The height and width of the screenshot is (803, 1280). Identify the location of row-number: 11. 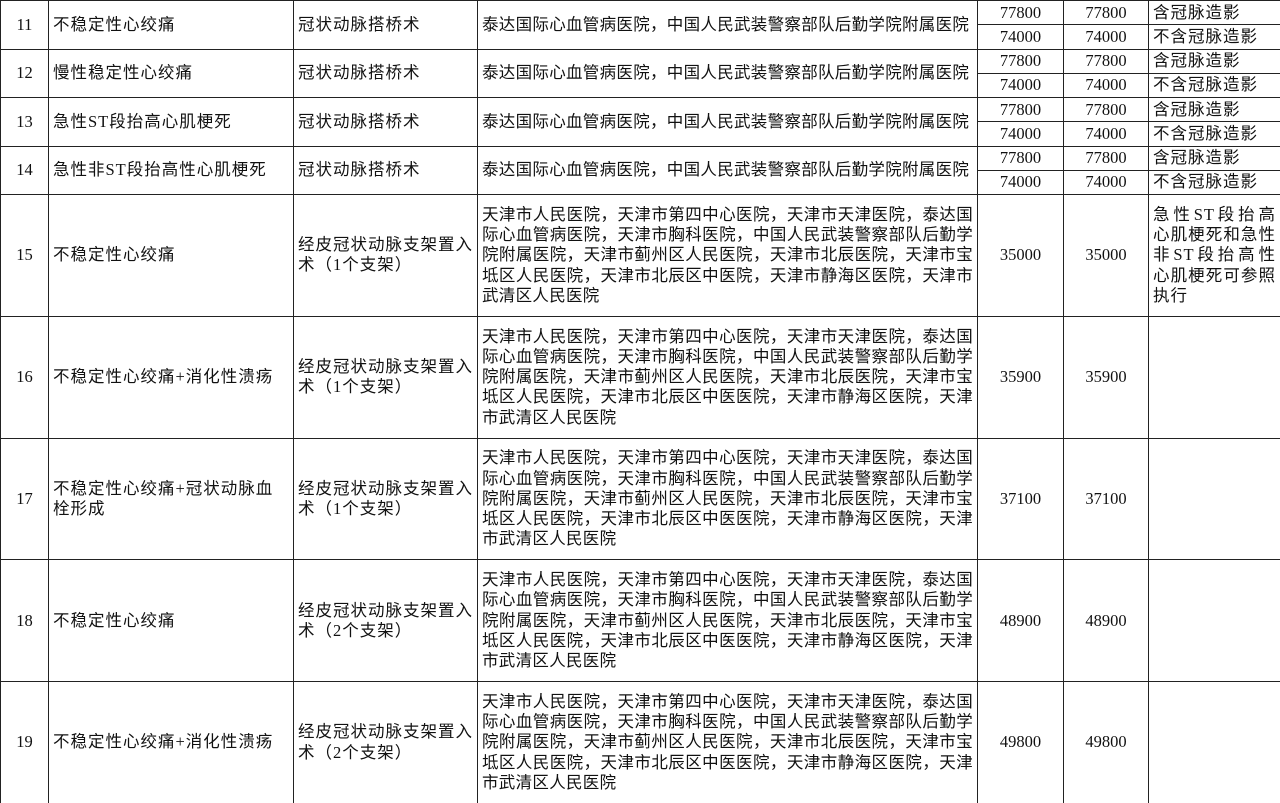
(24, 25).